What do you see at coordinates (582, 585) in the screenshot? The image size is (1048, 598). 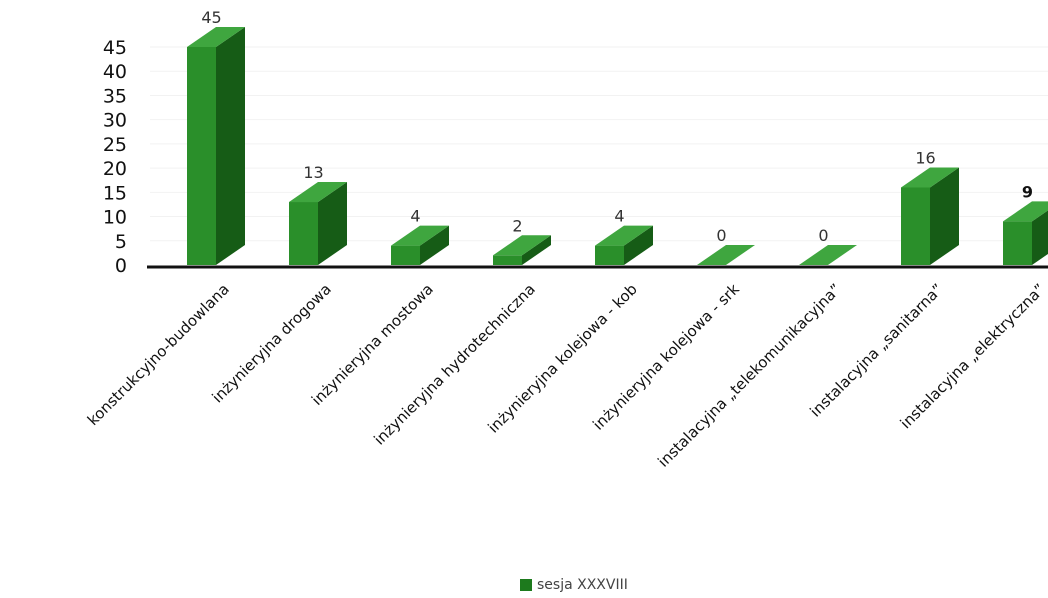 I see `legend-label: sesja XXXVIII` at bounding box center [582, 585].